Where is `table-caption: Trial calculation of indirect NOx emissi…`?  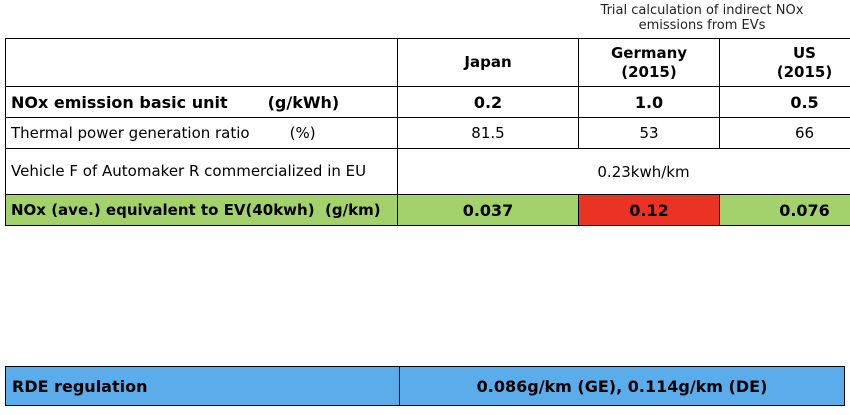
table-caption: Trial calculation of indirect NOx emissi… is located at coordinates (702, 18).